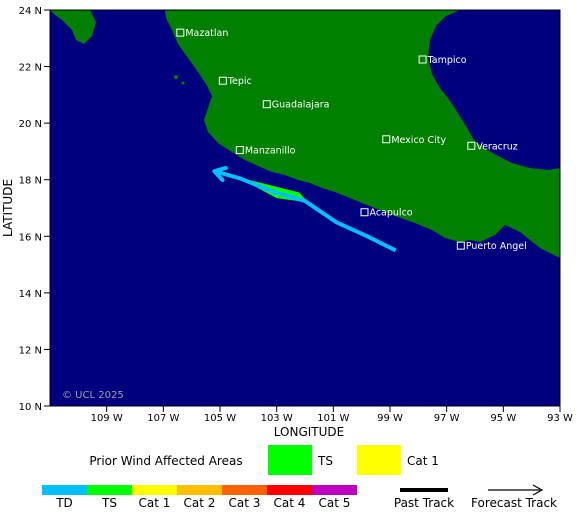 The height and width of the screenshot is (522, 580). I want to click on scale-label: Cat 4, so click(290, 503).